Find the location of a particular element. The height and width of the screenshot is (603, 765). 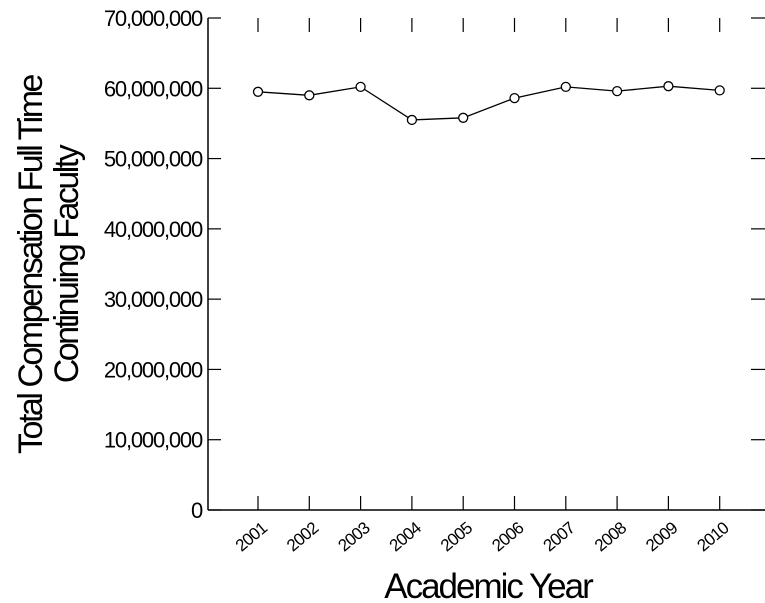

y-axis-title-line-1: Total Compensation Full Time is located at coordinates (31, 263).